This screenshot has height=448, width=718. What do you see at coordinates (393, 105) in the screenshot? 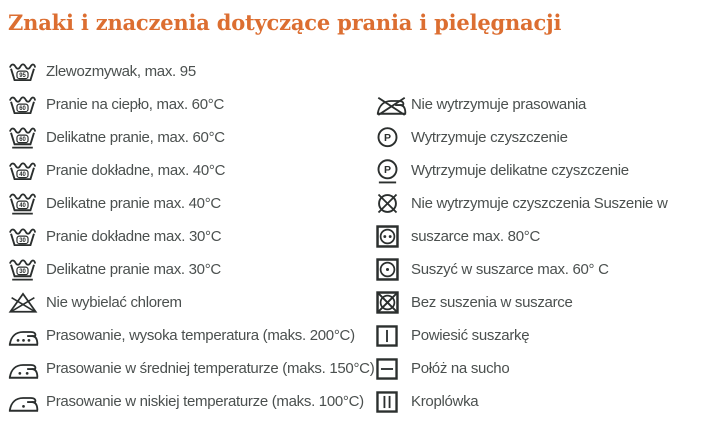
I see `no-ironing-icon` at bounding box center [393, 105].